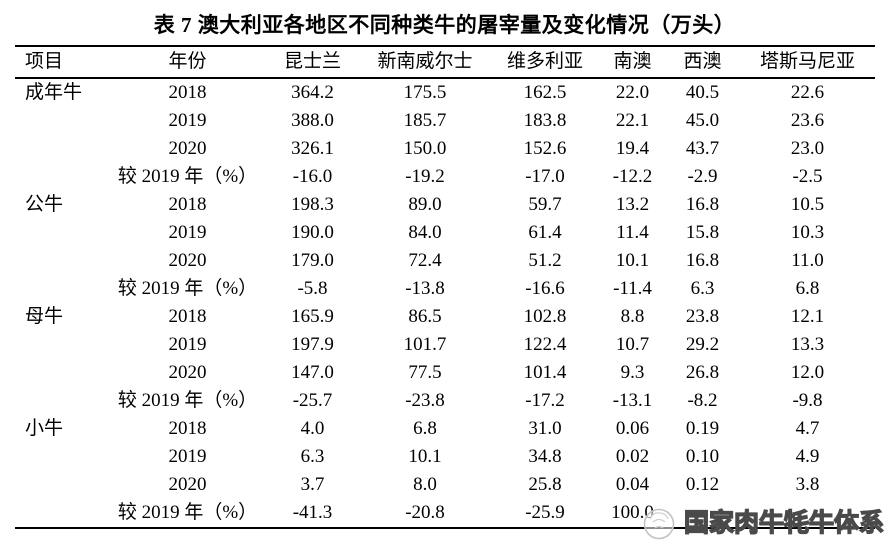 The height and width of the screenshot is (558, 889). I want to click on value-cell: 3.8, so click(807, 484).